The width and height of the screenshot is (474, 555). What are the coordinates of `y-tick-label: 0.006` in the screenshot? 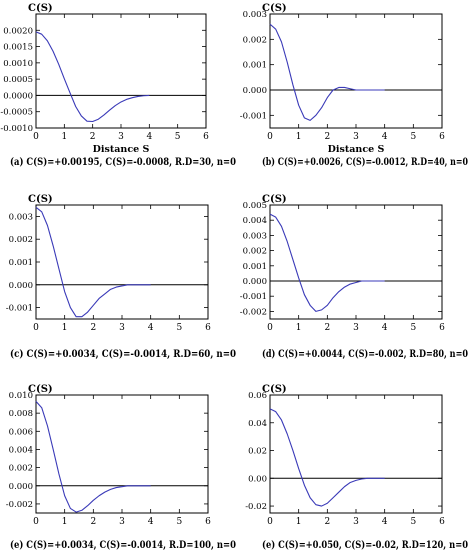 It's located at (21, 432).